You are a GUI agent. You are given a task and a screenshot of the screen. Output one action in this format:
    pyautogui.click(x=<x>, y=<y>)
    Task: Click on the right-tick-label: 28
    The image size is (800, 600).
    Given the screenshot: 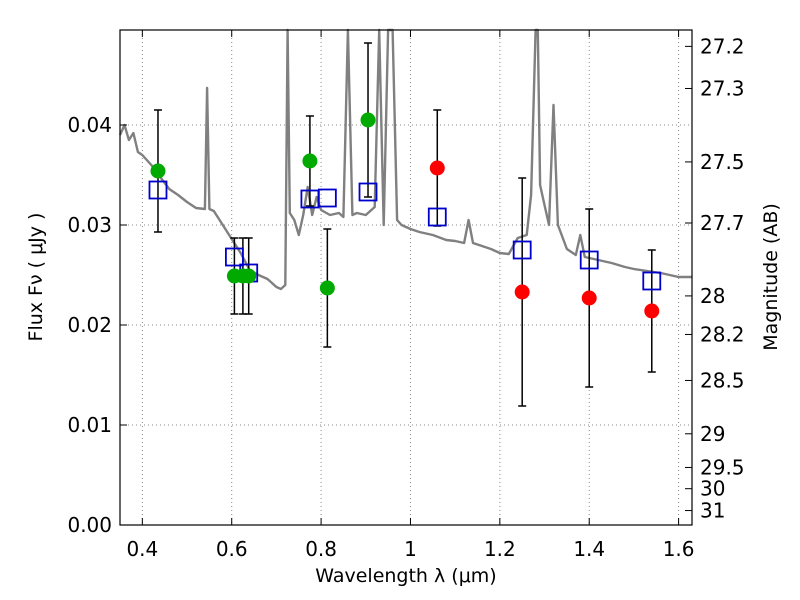 What is the action you would take?
    pyautogui.click(x=712, y=296)
    